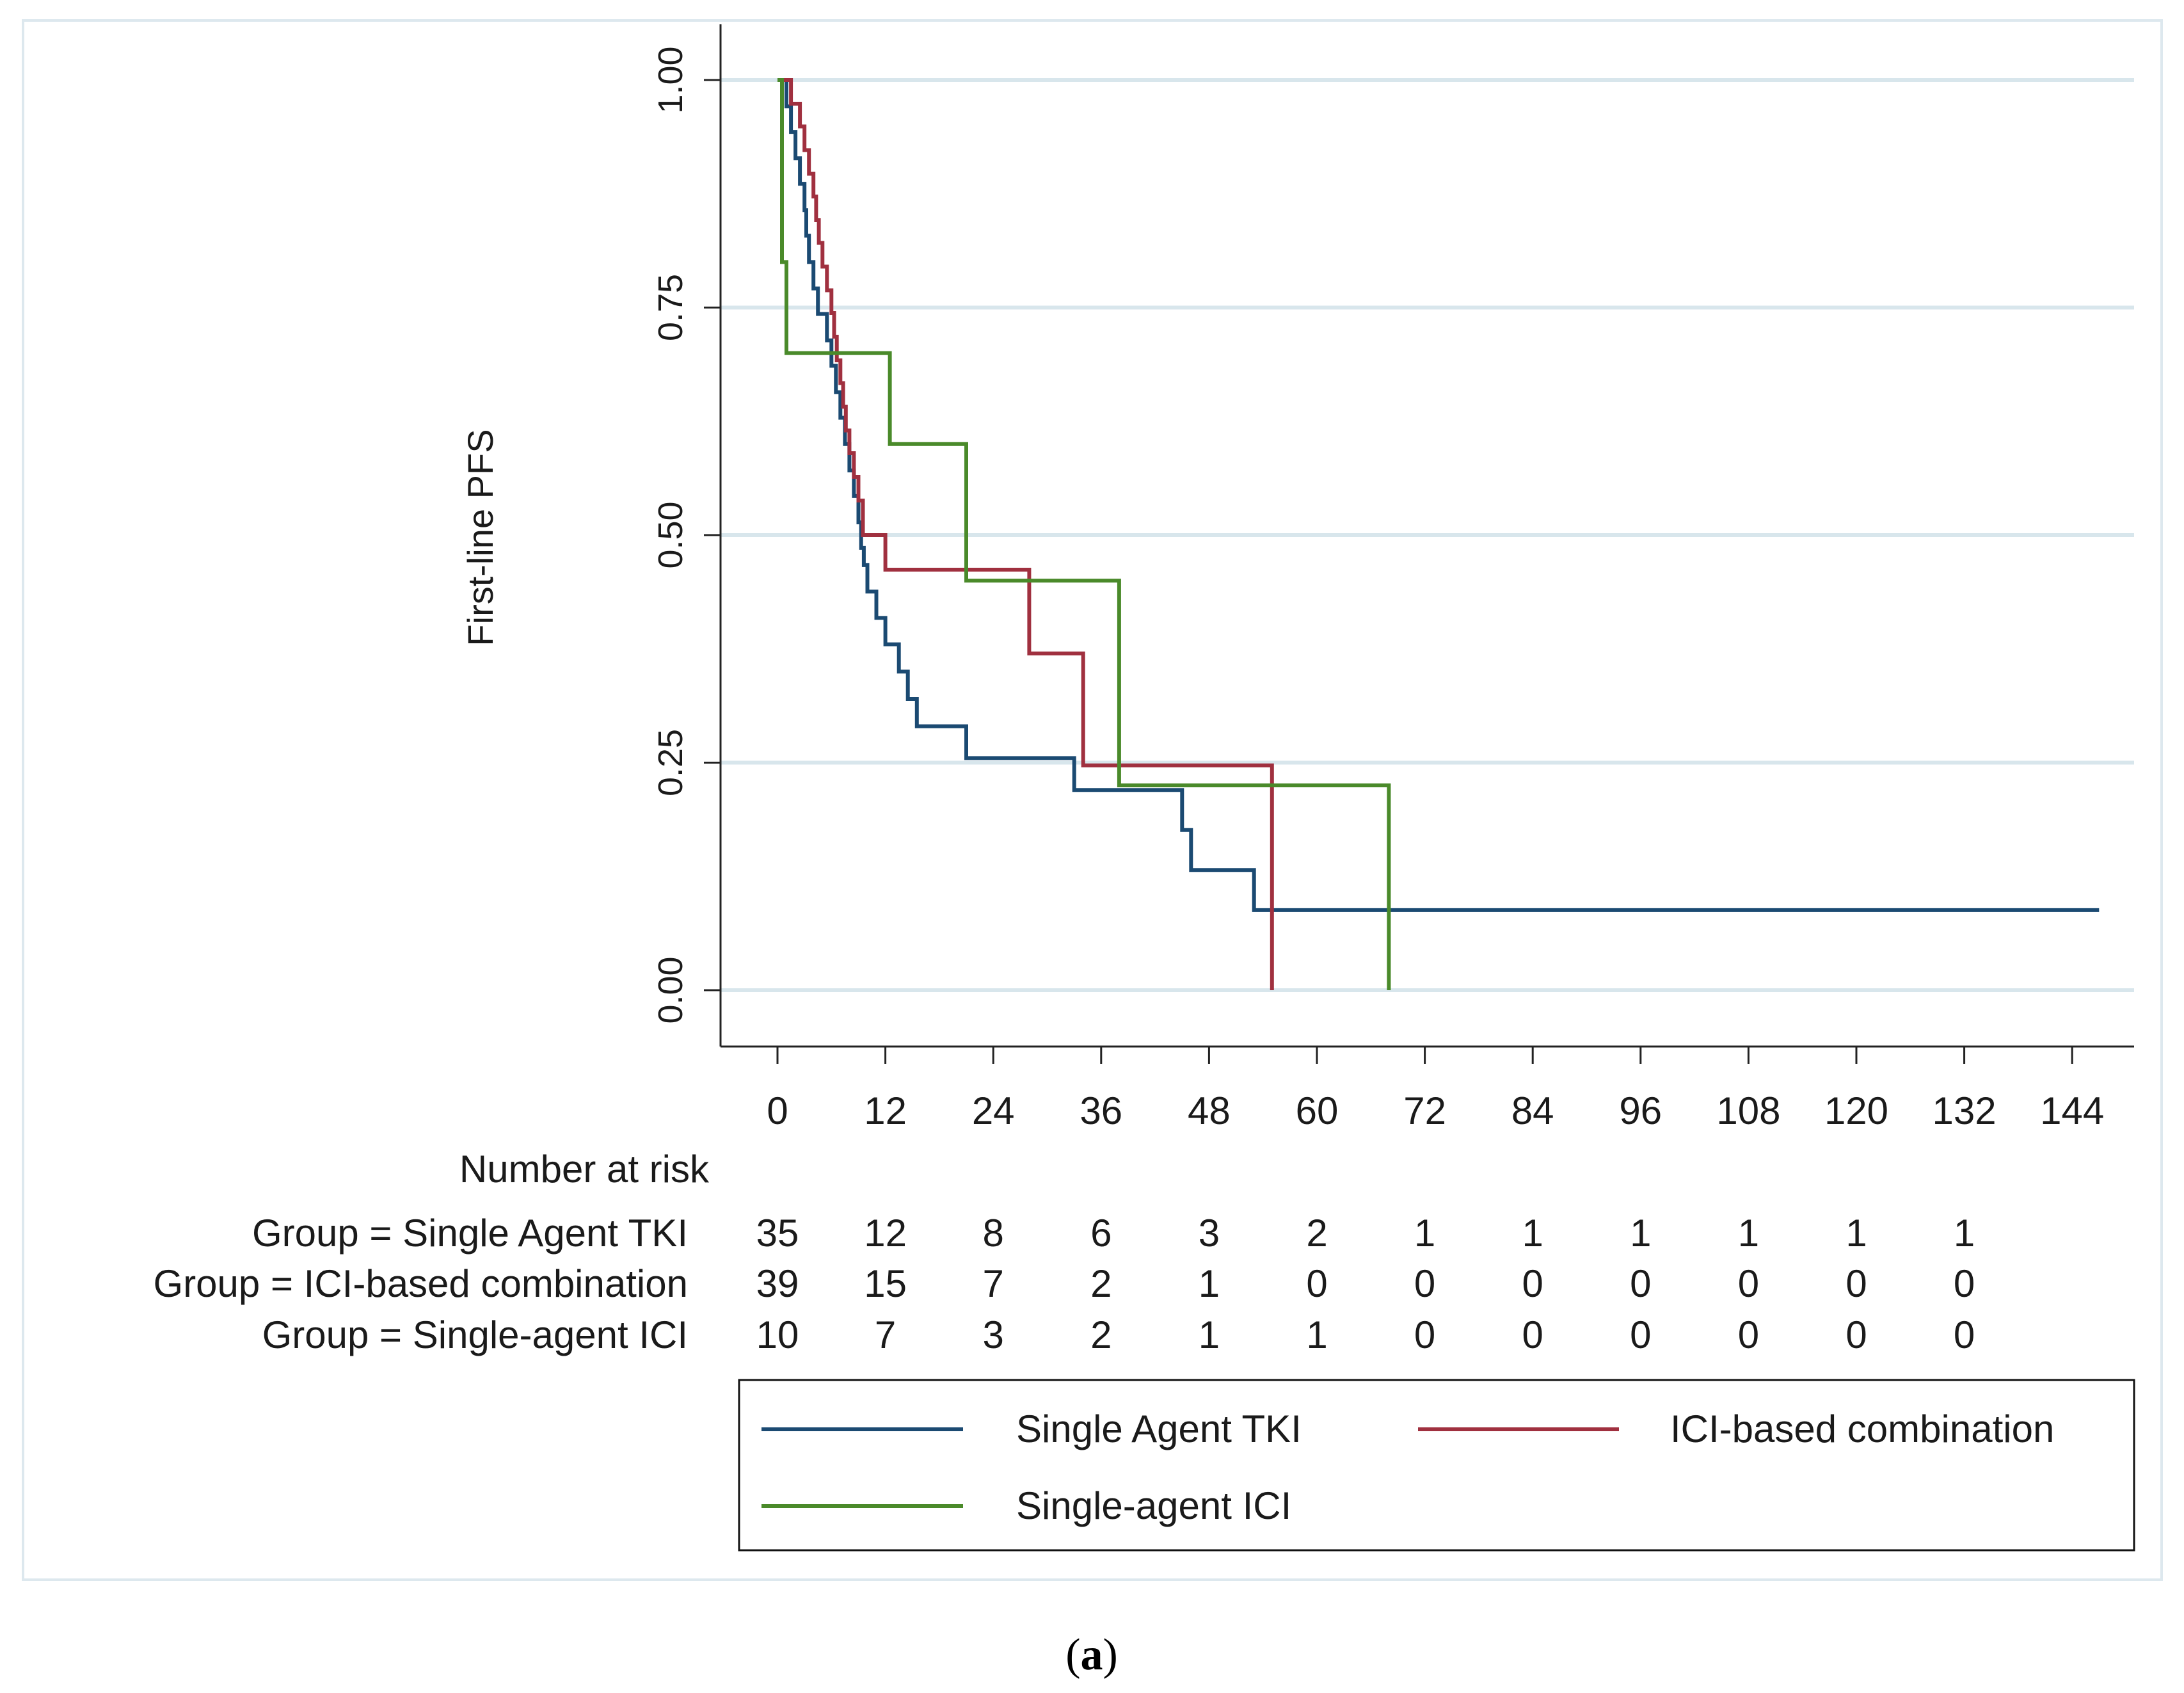  I want to click on legend-item-ici-combination: ICI-based combination, so click(1736, 1429).